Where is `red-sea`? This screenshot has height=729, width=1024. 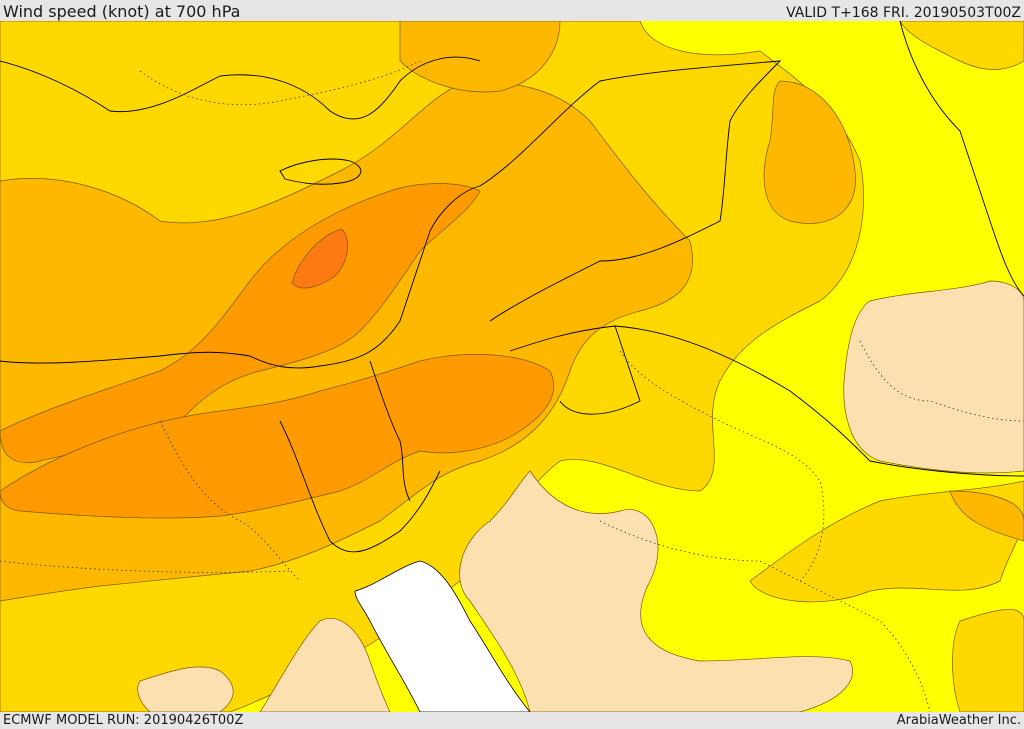
red-sea is located at coordinates (442, 636).